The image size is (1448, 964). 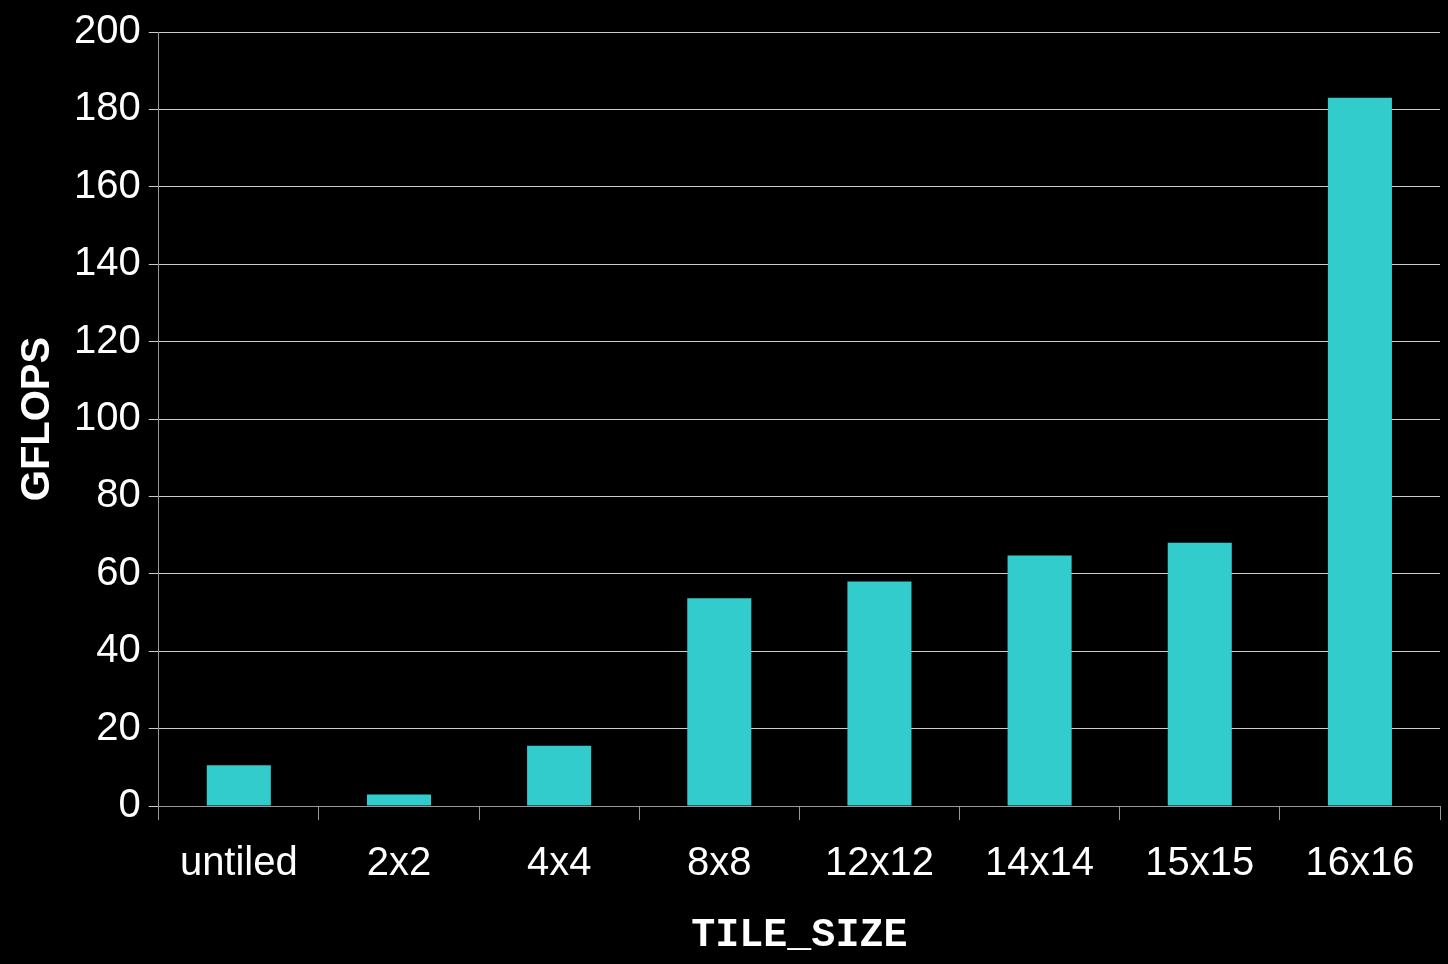 What do you see at coordinates (107, 29) in the screenshot?
I see `y-tick-label: 200` at bounding box center [107, 29].